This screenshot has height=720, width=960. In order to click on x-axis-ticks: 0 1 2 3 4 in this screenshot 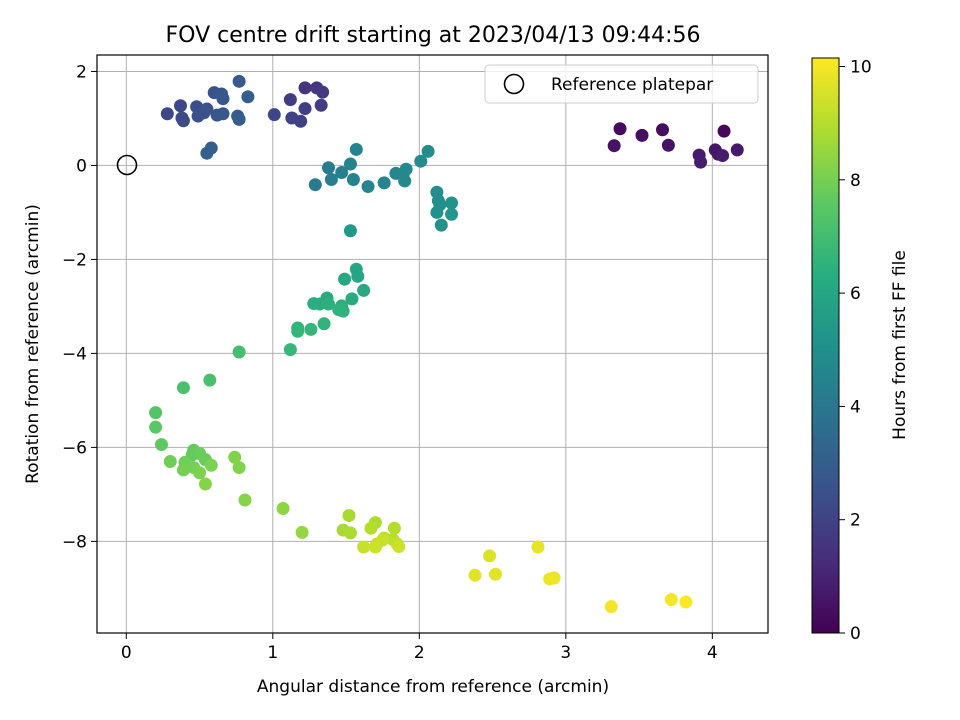, I will do `click(419, 648)`.